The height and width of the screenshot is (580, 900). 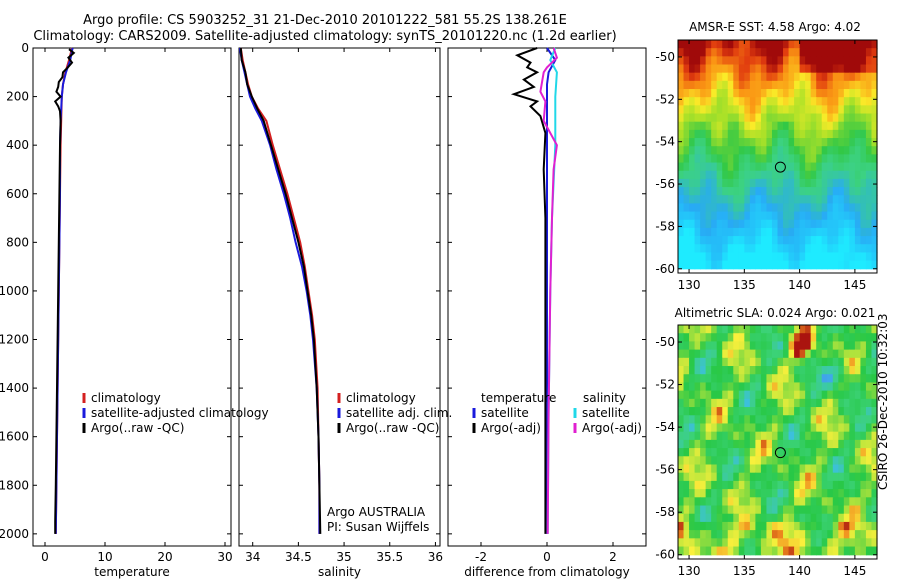 I want to click on legend-group-title: salinity, so click(x=604, y=398).